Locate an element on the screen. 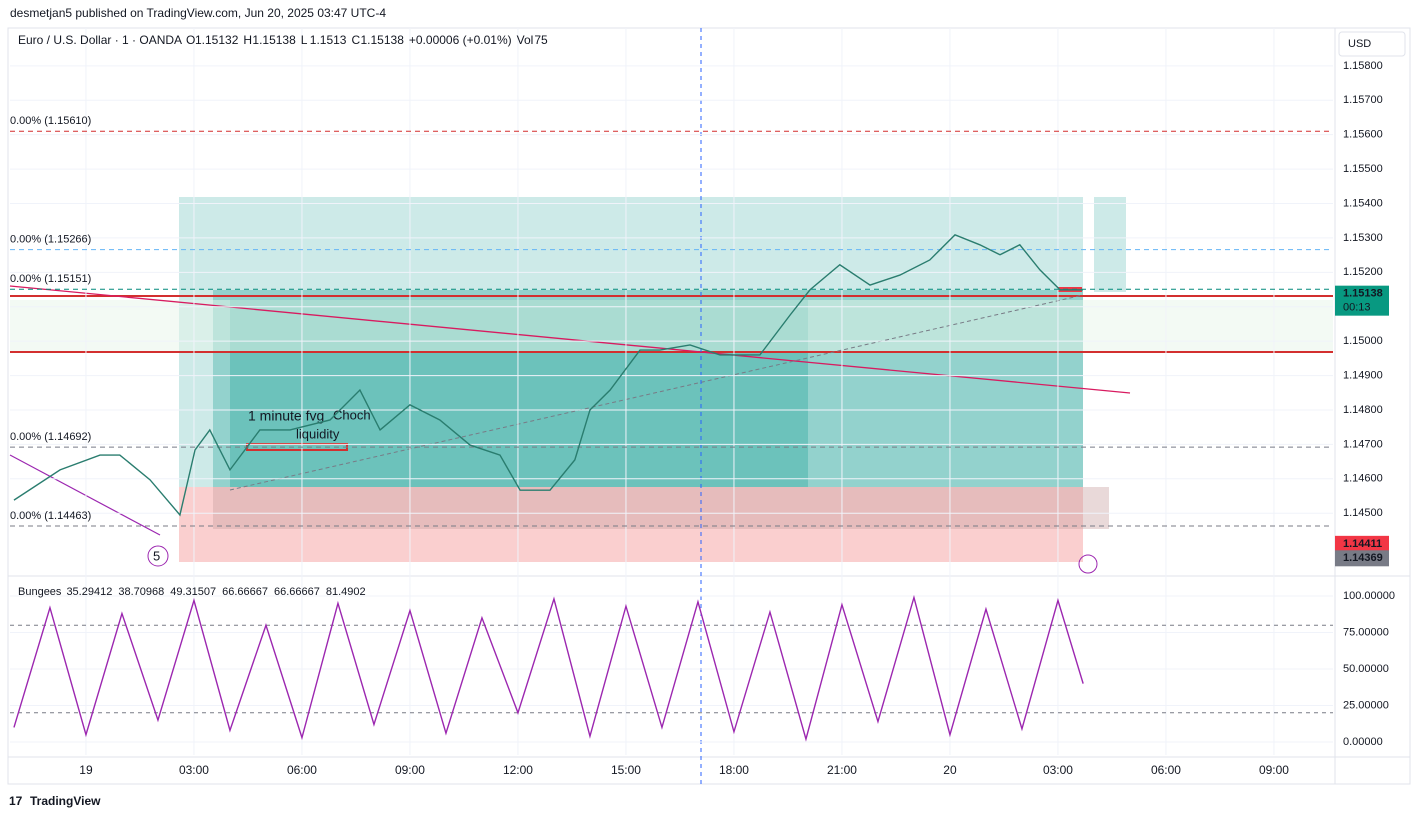 This screenshot has height=820, width=1418. y-tick-label: 1.15800 is located at coordinates (1363, 66).